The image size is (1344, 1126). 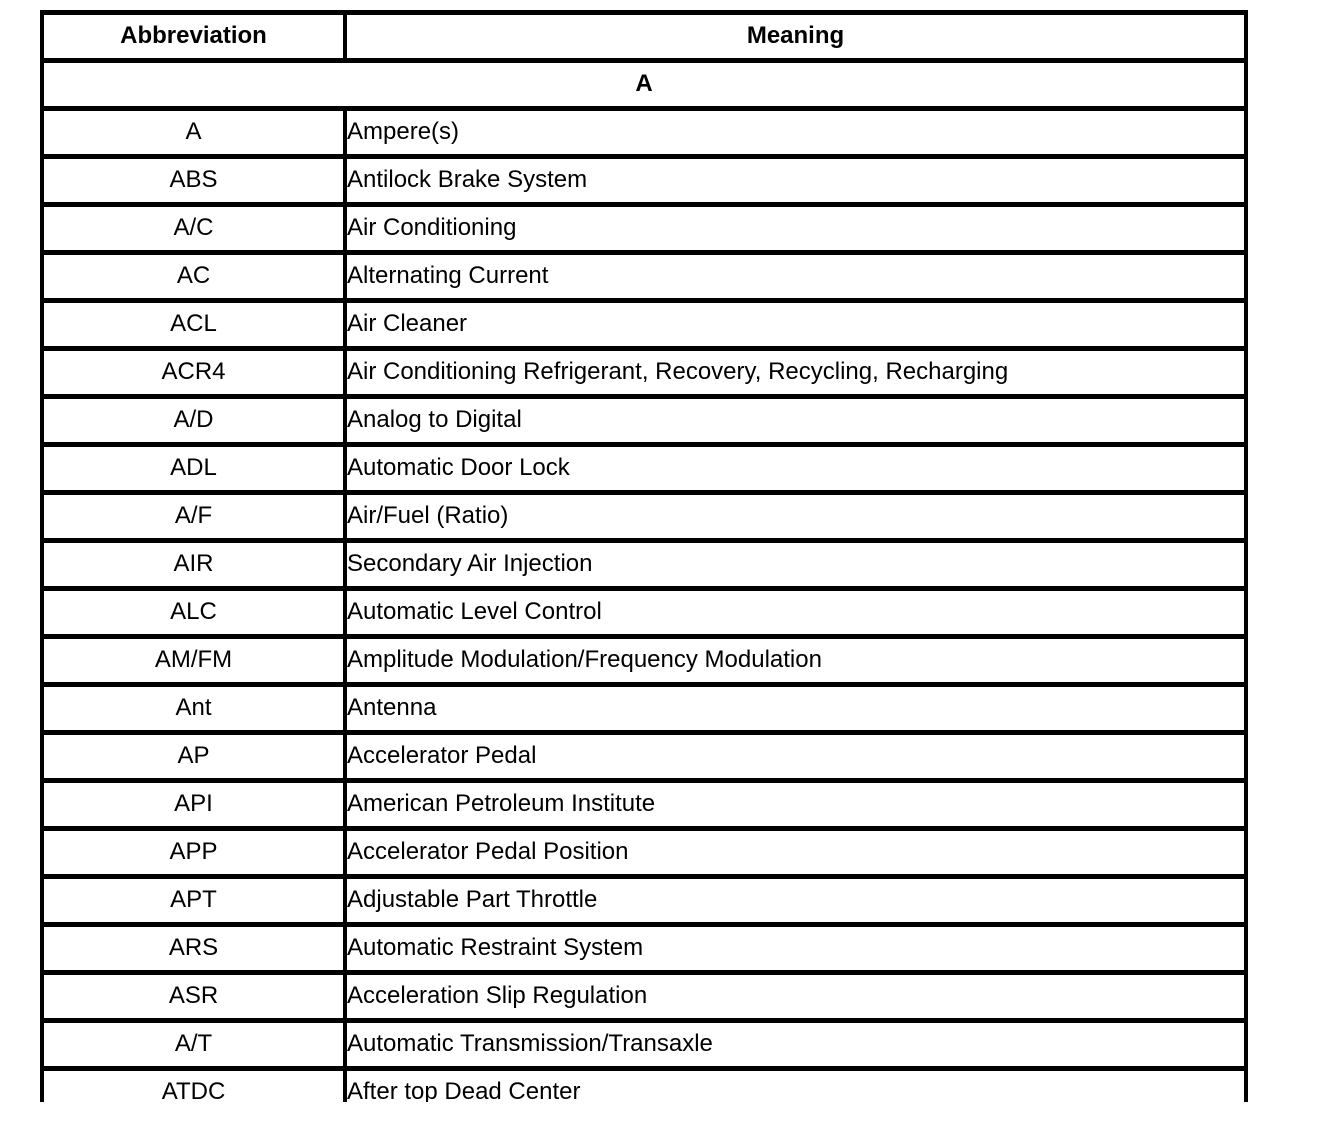 I want to click on abbreviation-cell: ABS, so click(x=193, y=180).